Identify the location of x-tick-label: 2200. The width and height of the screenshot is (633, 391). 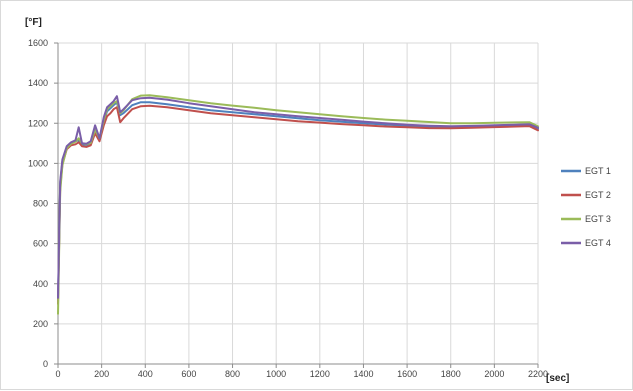
(538, 374).